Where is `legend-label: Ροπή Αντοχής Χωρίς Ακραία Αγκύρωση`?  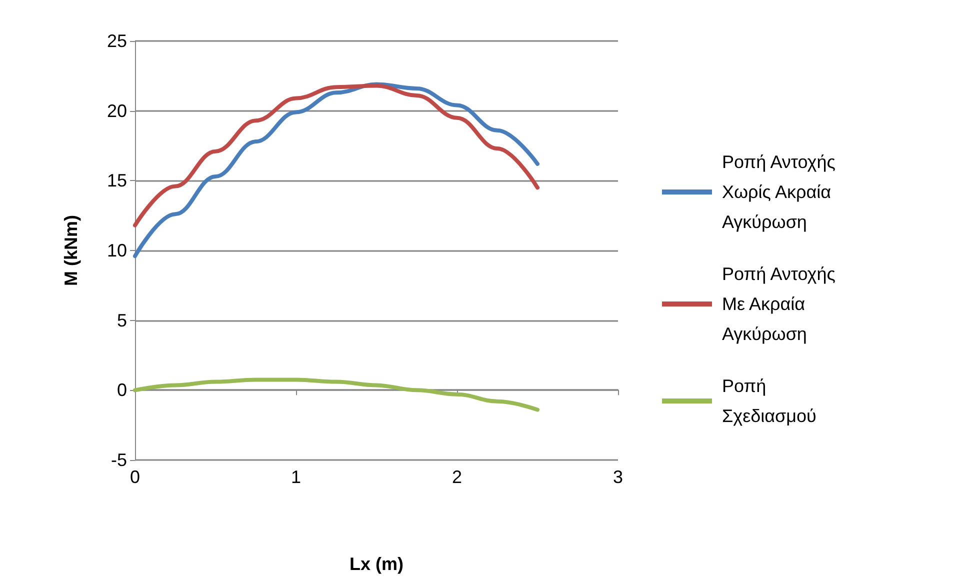 legend-label: Ροπή Αντοχής Χωρίς Ακραία Αγκύρωση is located at coordinates (781, 192).